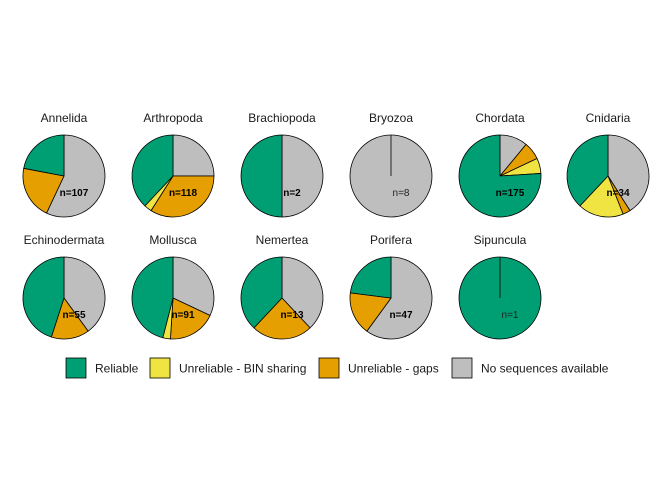  Describe the element at coordinates (242, 369) in the screenshot. I see `legend-label-unreliable-bin-sharing: Unreliable - BIN sharing` at that location.